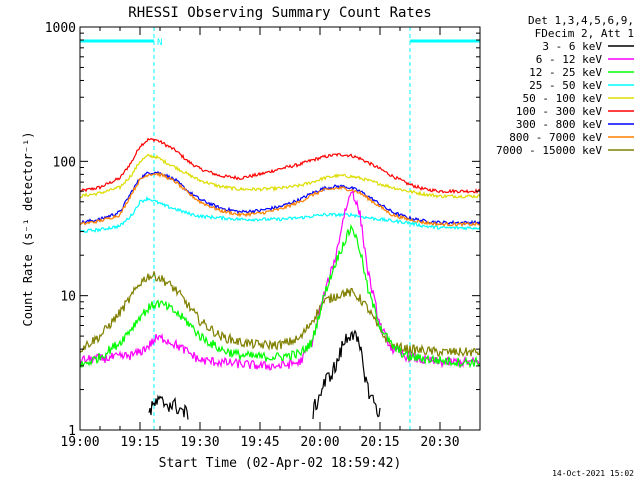 The height and width of the screenshot is (480, 640). Describe the element at coordinates (72, 431) in the screenshot. I see `y-tick-label: 1` at that location.